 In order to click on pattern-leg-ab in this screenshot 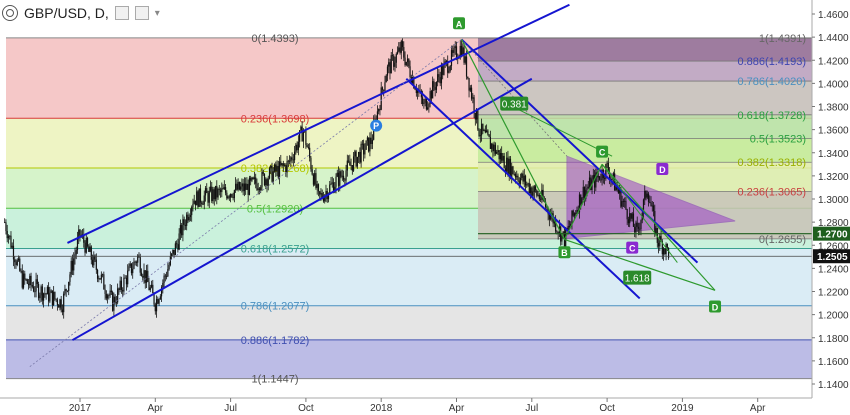, I will do `click(512, 139)`.